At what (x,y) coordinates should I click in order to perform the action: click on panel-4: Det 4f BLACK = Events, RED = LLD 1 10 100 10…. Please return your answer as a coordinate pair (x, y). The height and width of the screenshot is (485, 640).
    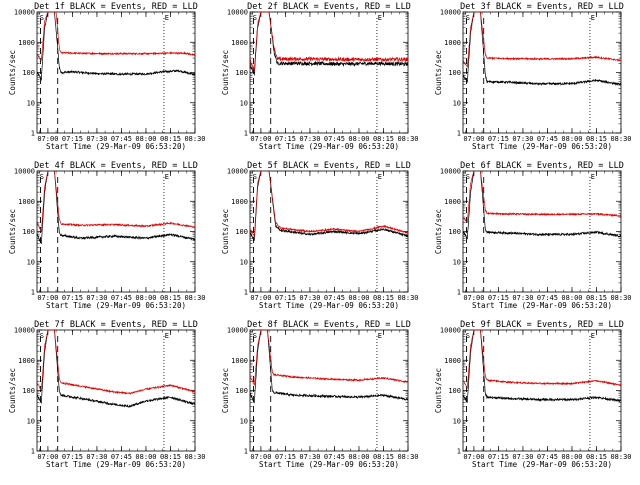
    Looking at the image, I should click on (107, 235).